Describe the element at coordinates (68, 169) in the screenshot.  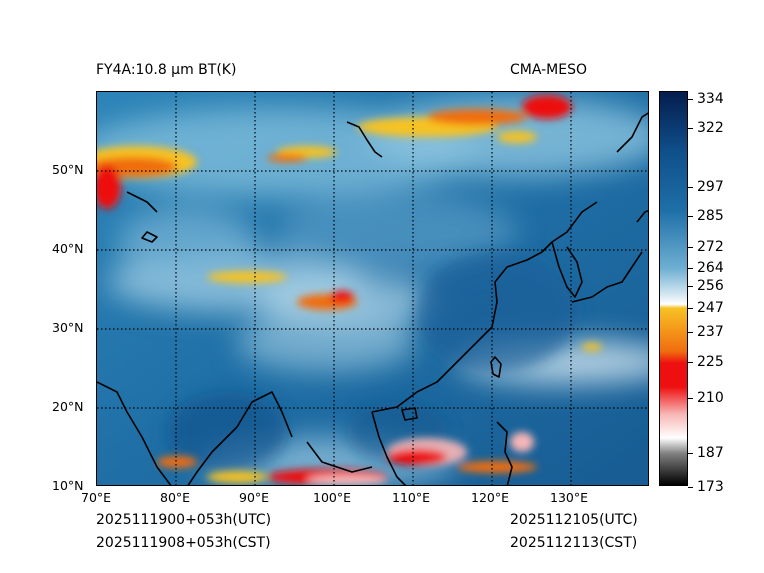
I see `lat-label-50n: 50°N` at that location.